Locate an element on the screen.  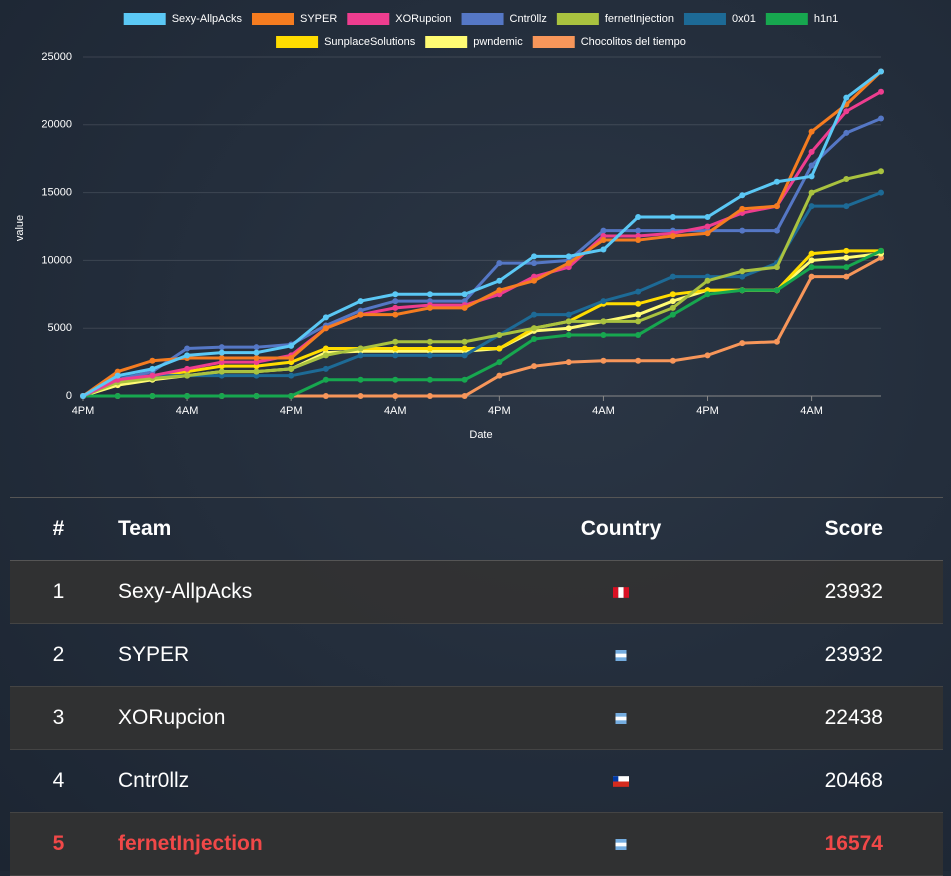
rank: 3 is located at coordinates (58, 718).